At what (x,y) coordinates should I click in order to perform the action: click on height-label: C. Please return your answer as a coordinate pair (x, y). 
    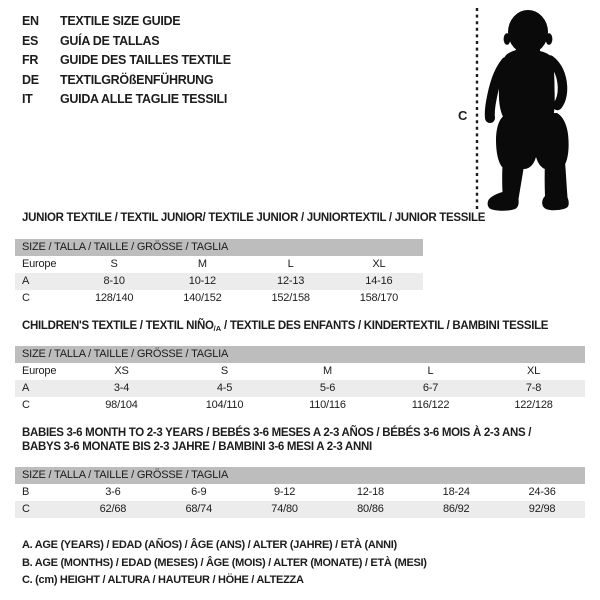
    Looking at the image, I should click on (463, 115).